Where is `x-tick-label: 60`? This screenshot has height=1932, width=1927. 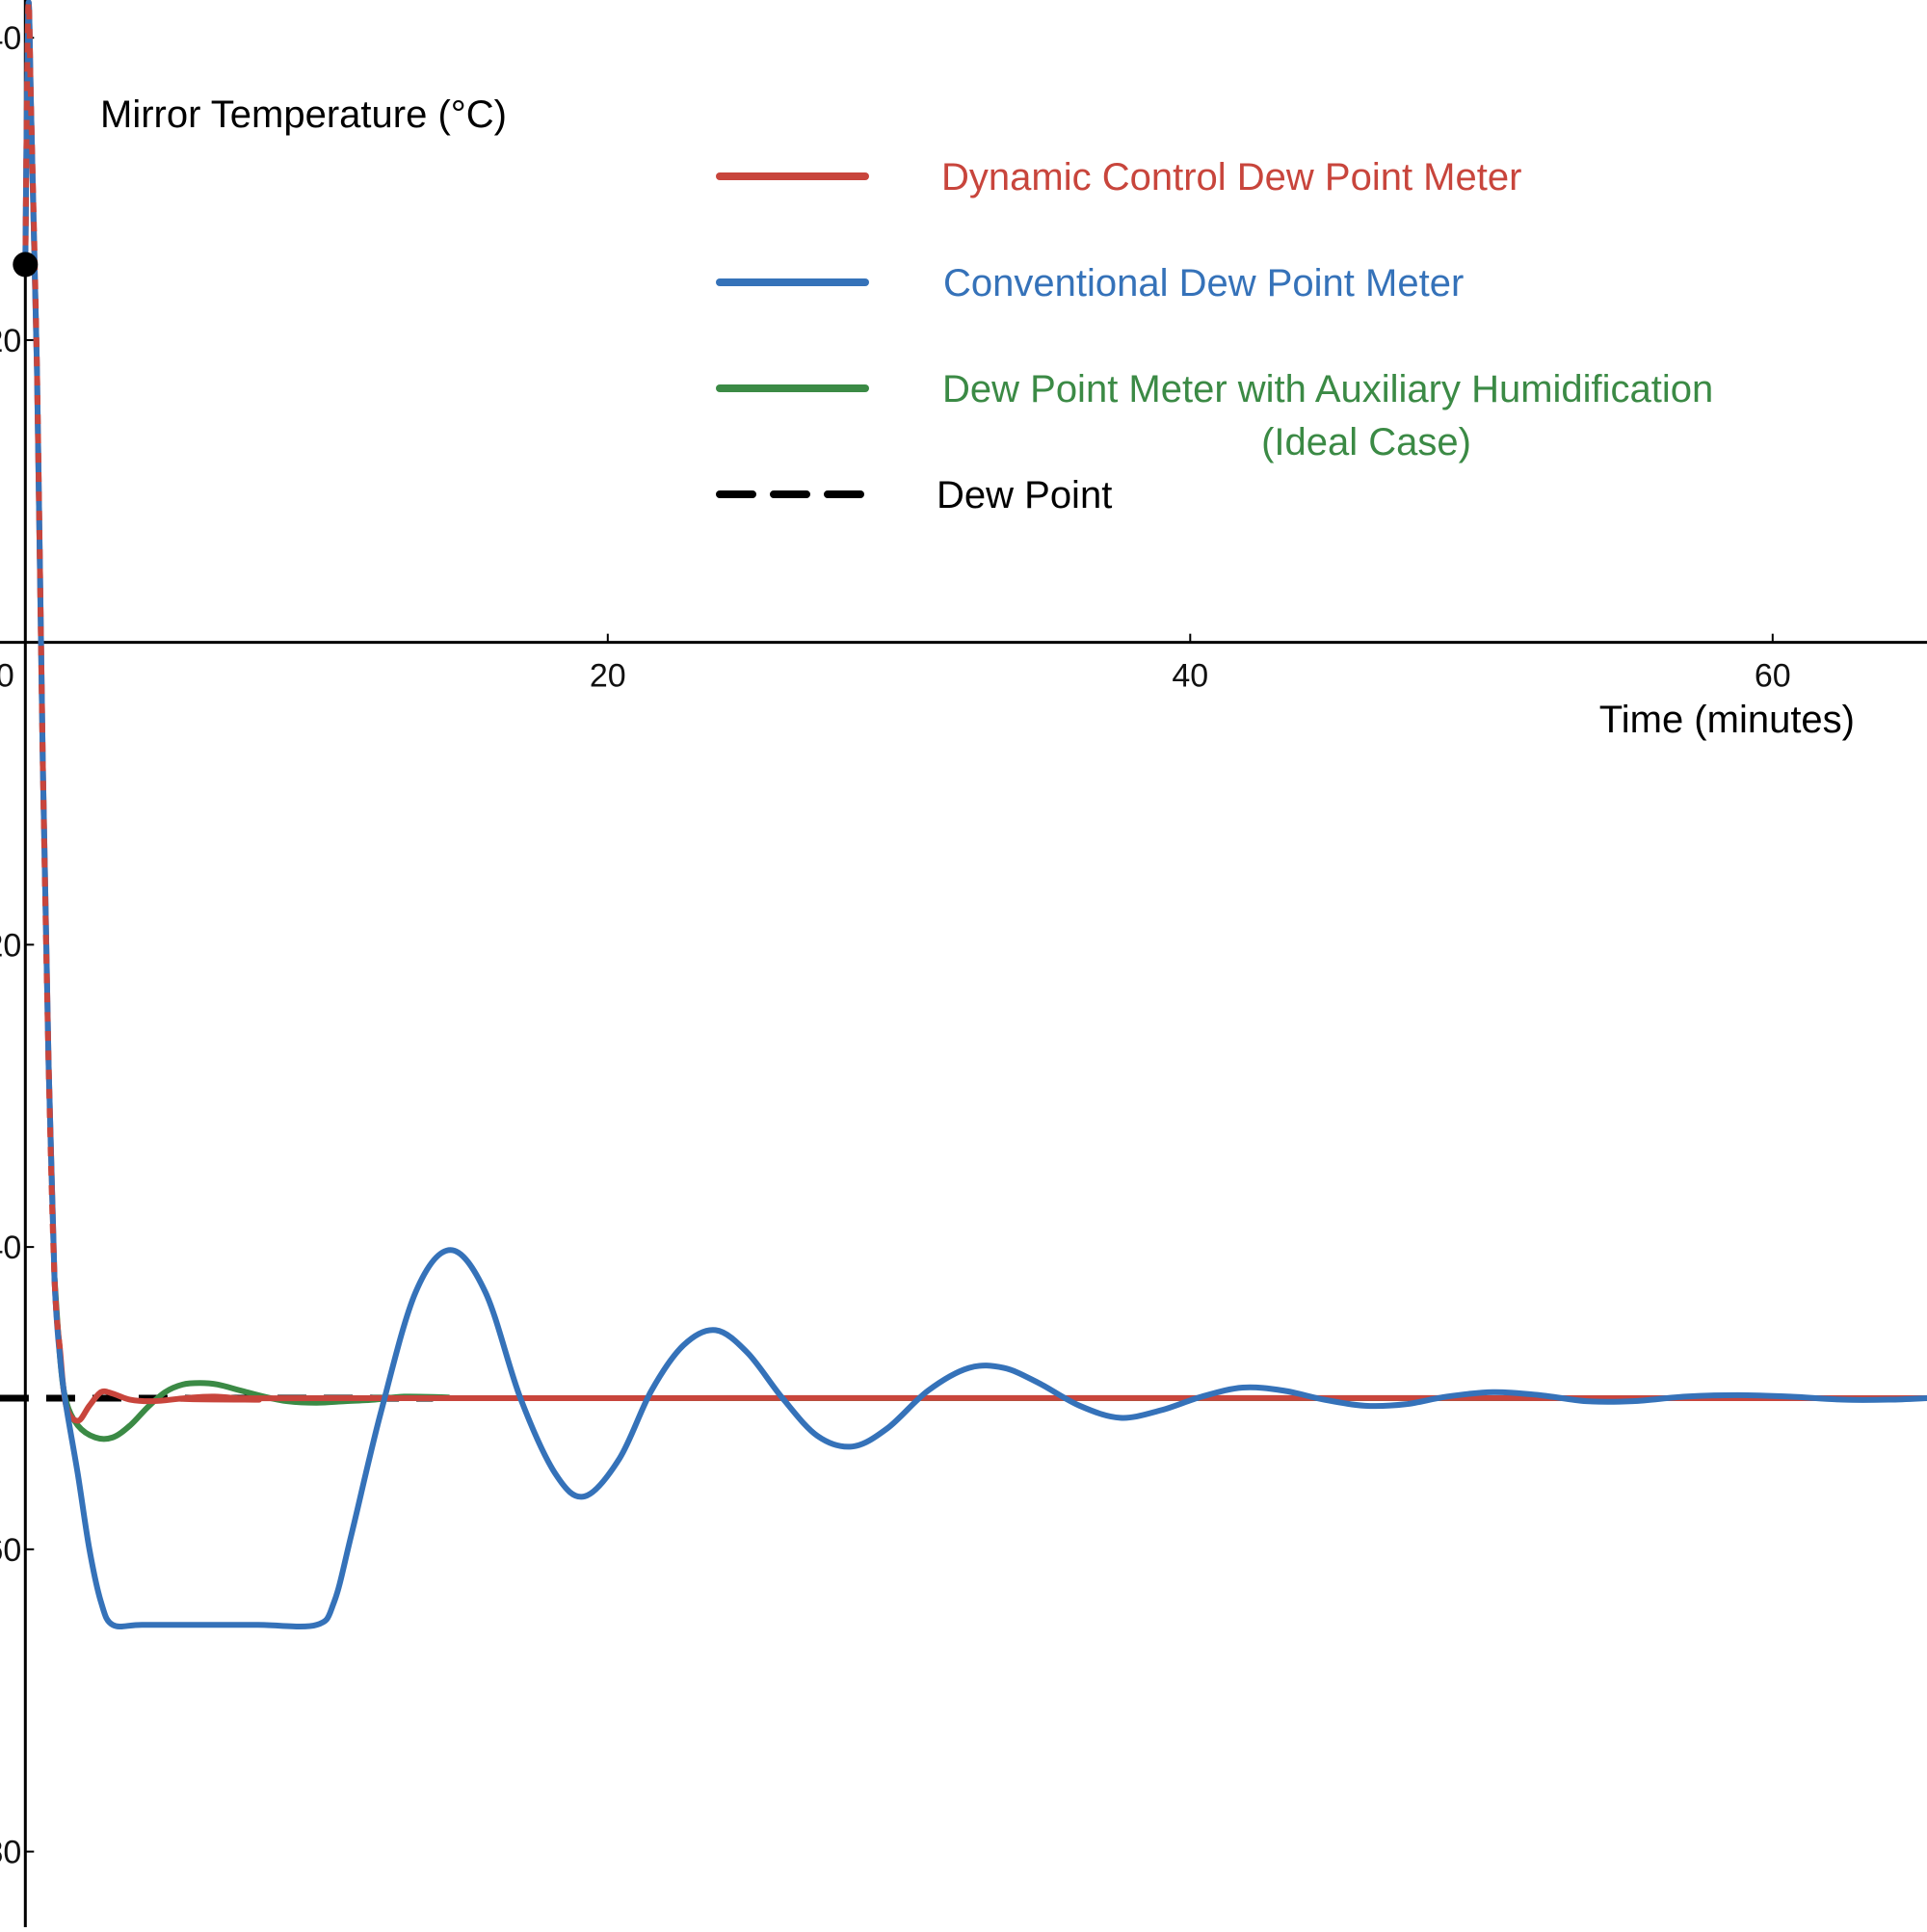 x-tick-label: 60 is located at coordinates (1773, 676).